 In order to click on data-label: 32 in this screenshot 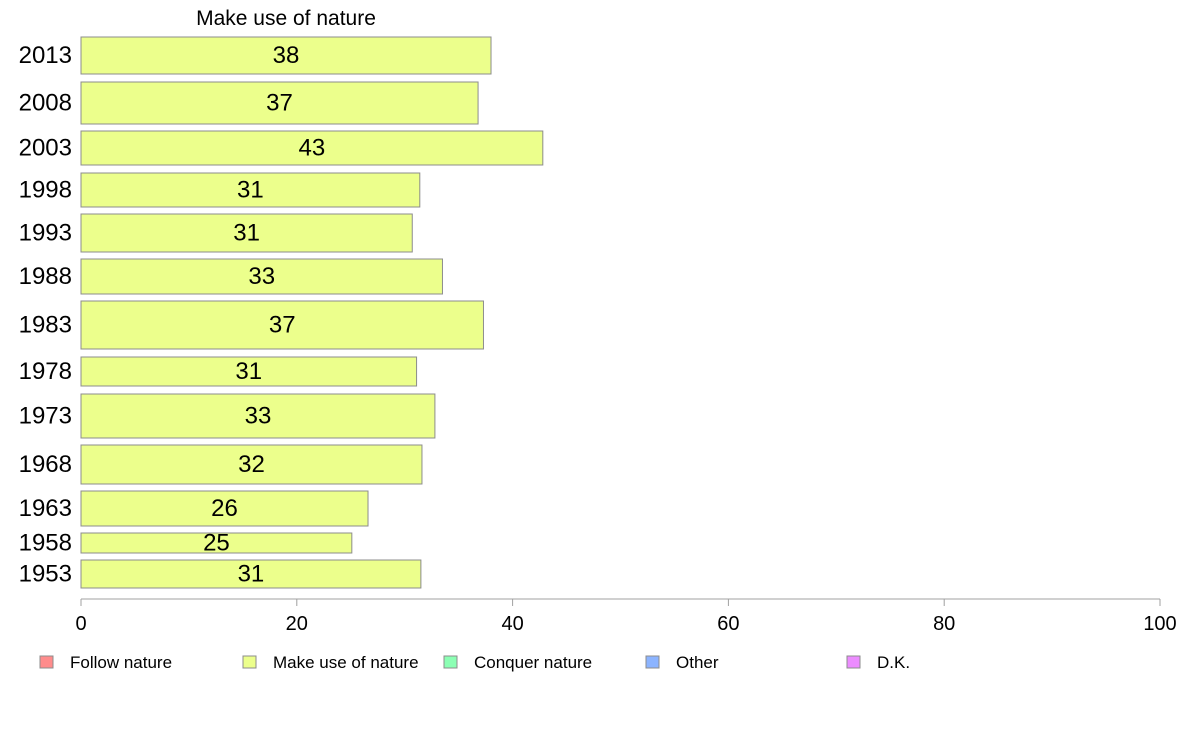, I will do `click(251, 464)`.